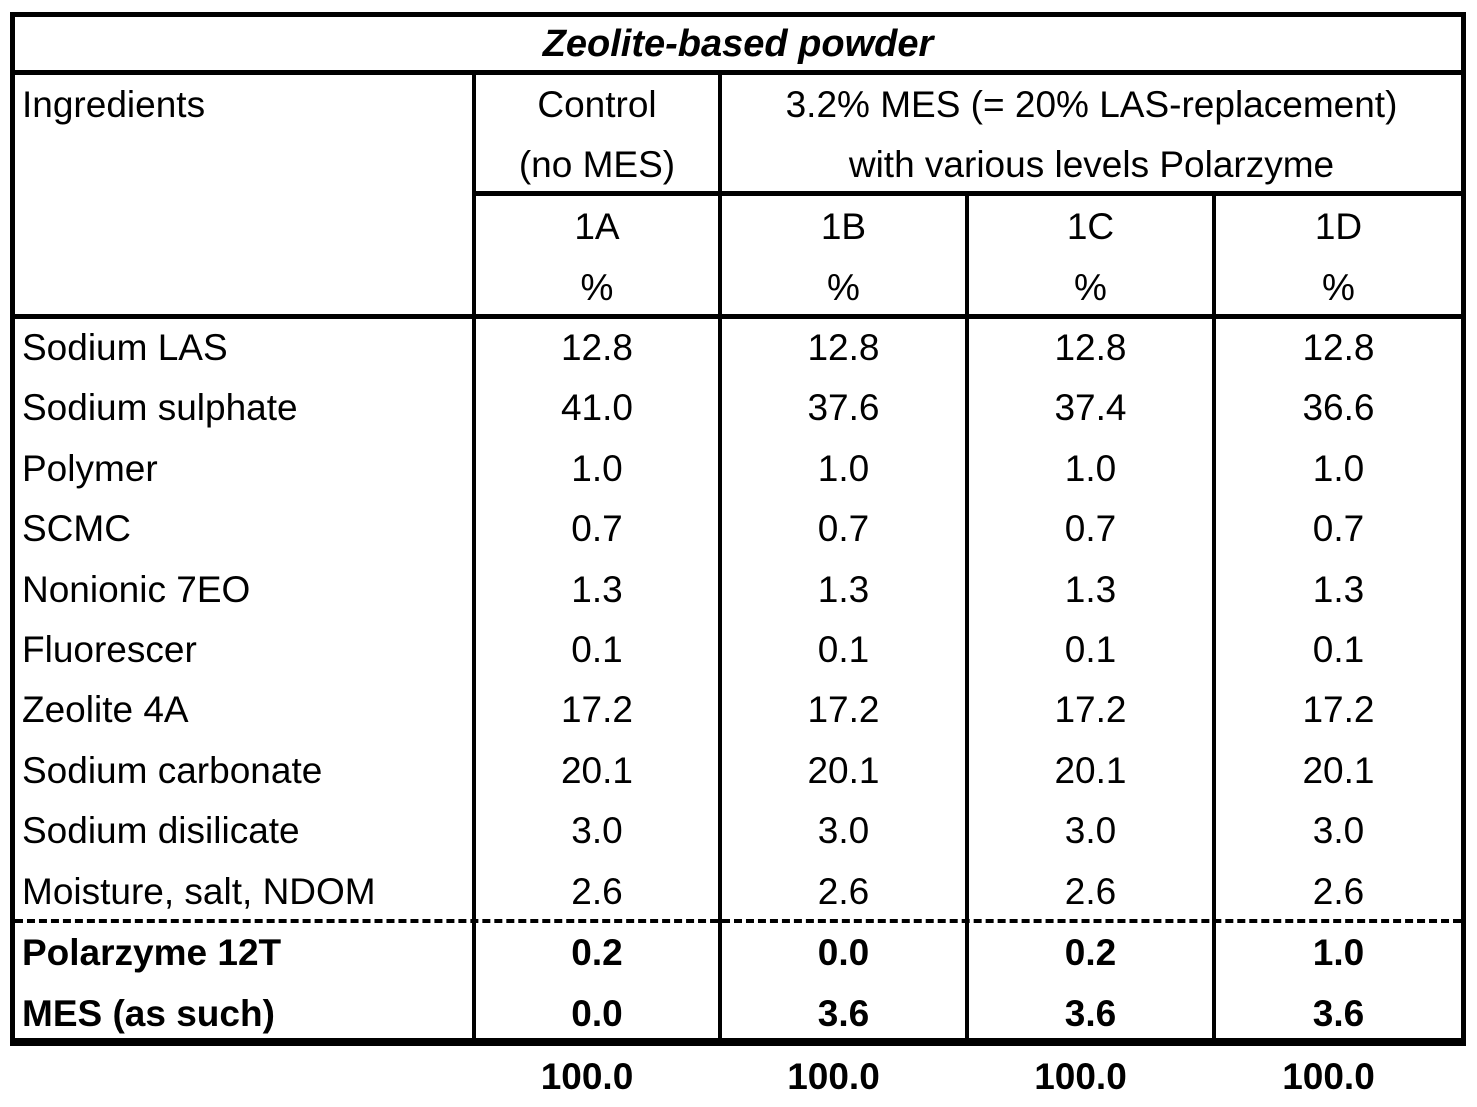  I want to click on col-unit-1B: %, so click(843, 287).